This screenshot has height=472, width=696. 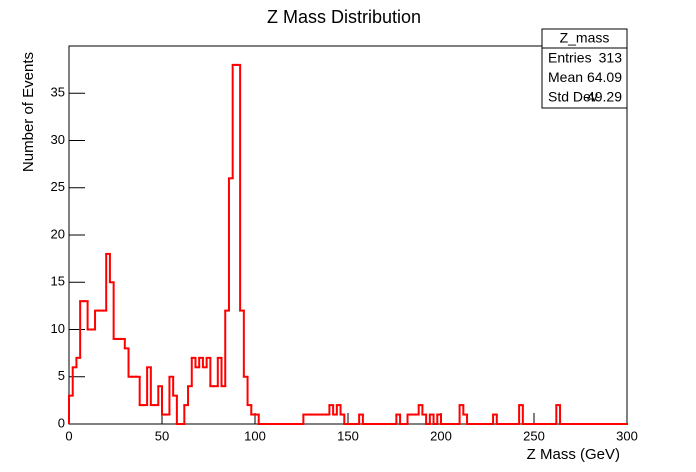 What do you see at coordinates (570, 58) in the screenshot?
I see `stats-label: Entries` at bounding box center [570, 58].